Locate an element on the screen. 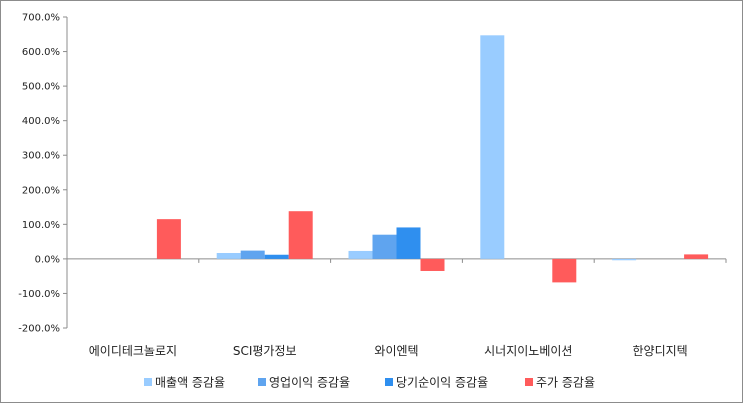 This screenshot has width=743, height=403. legend-label: 영업이익 증감율 is located at coordinates (309, 383).